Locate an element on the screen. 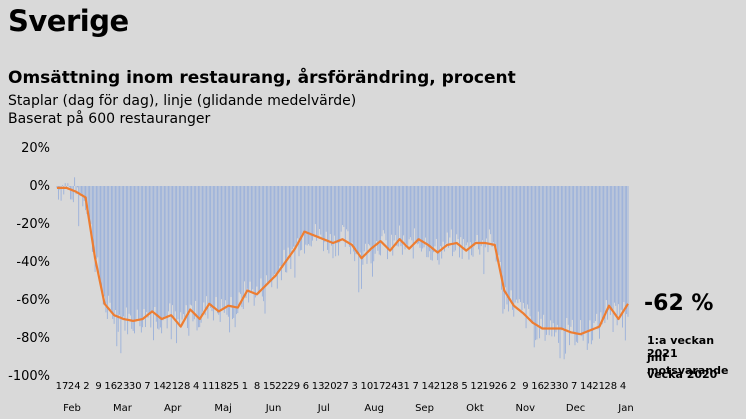 This screenshot has width=746, height=419. x-tick-label: 6 is located at coordinates (306, 386).